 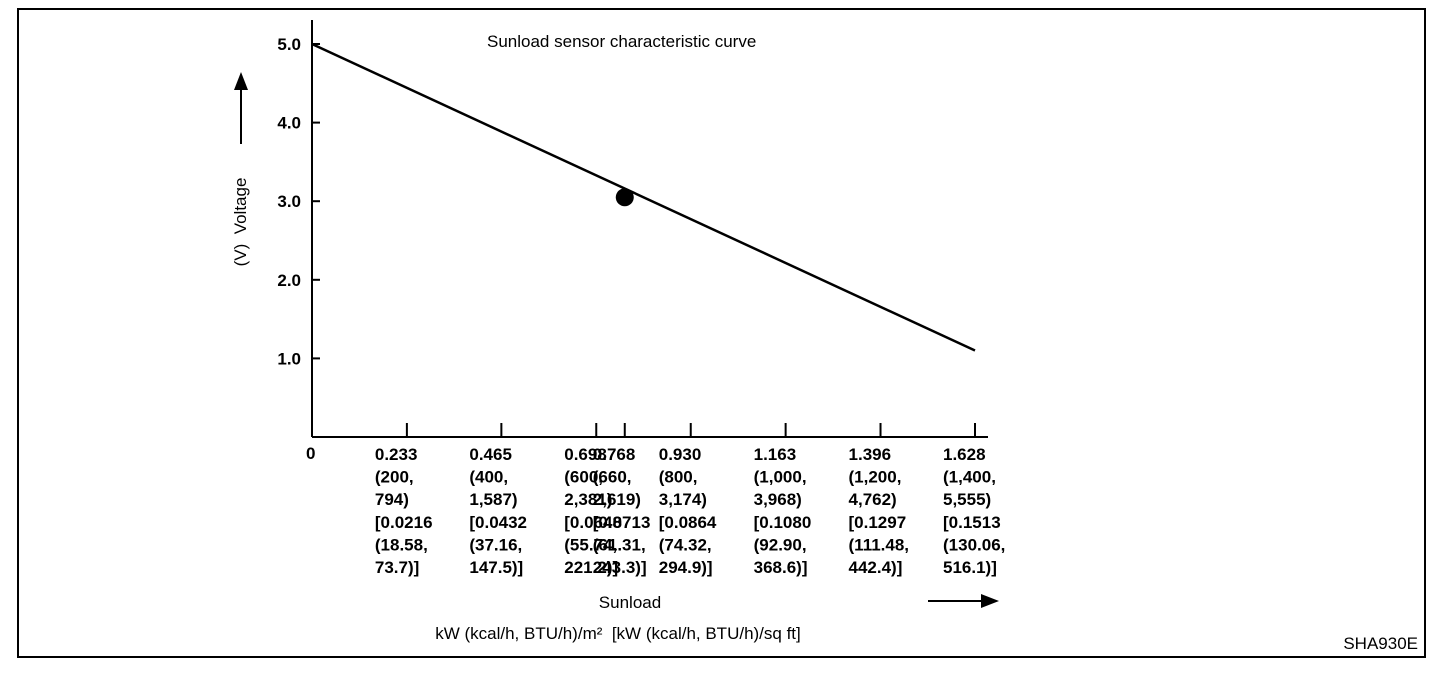 I want to click on x-axis-label: Sunload, so click(x=630, y=602).